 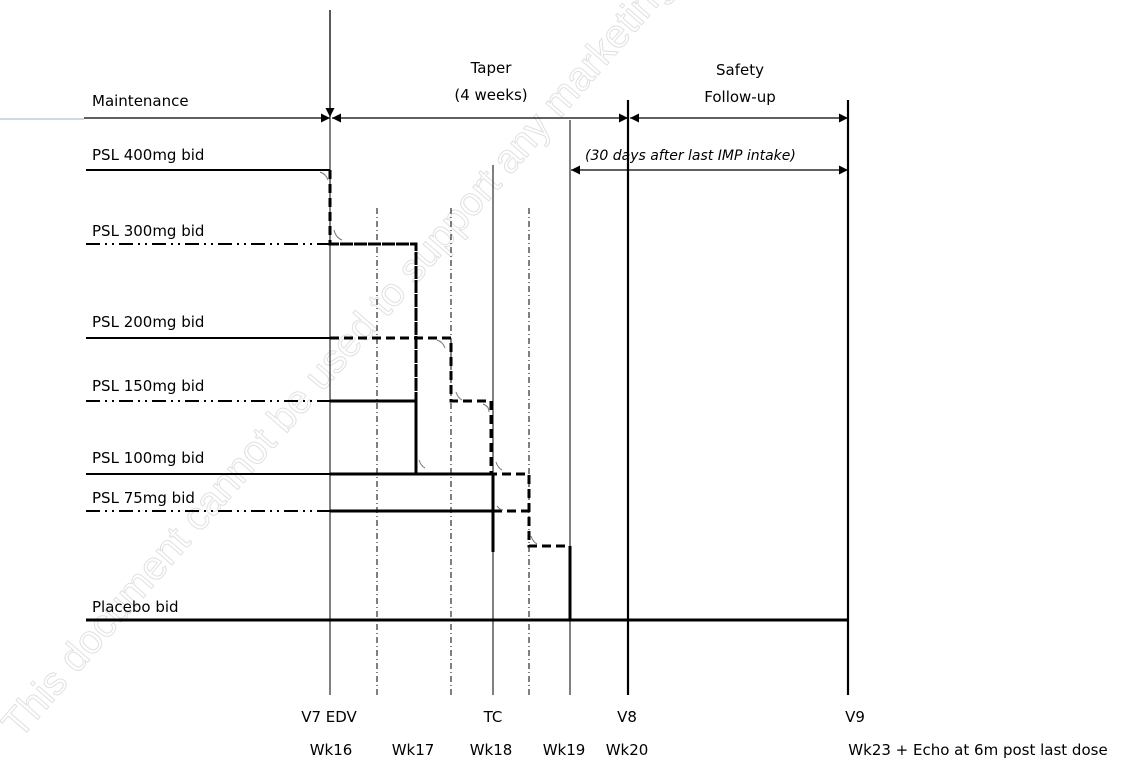 I want to click on dose-label: Placebo bid, so click(x=135, y=607).